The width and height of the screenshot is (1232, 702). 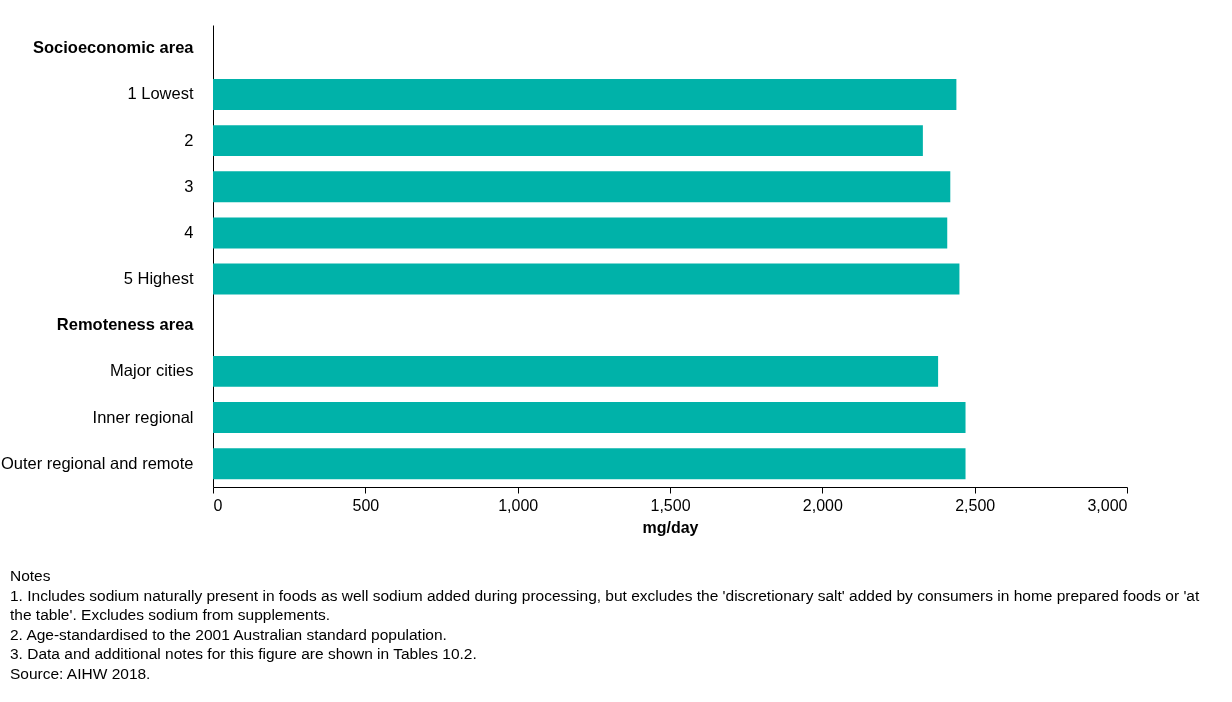 What do you see at coordinates (143, 416) in the screenshot?
I see `y-tick-label: Inner regional` at bounding box center [143, 416].